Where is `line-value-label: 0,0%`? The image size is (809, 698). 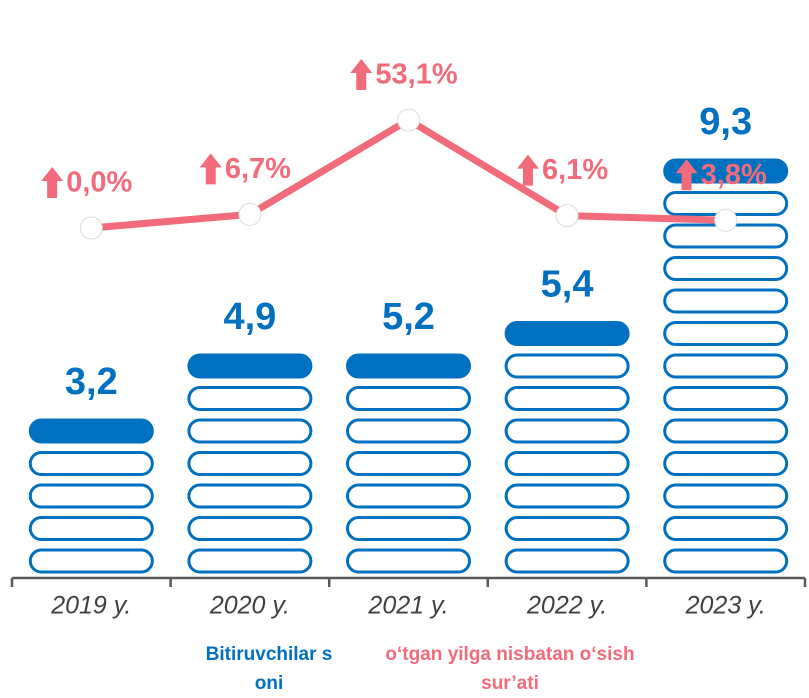
line-value-label: 0,0% is located at coordinates (99, 183).